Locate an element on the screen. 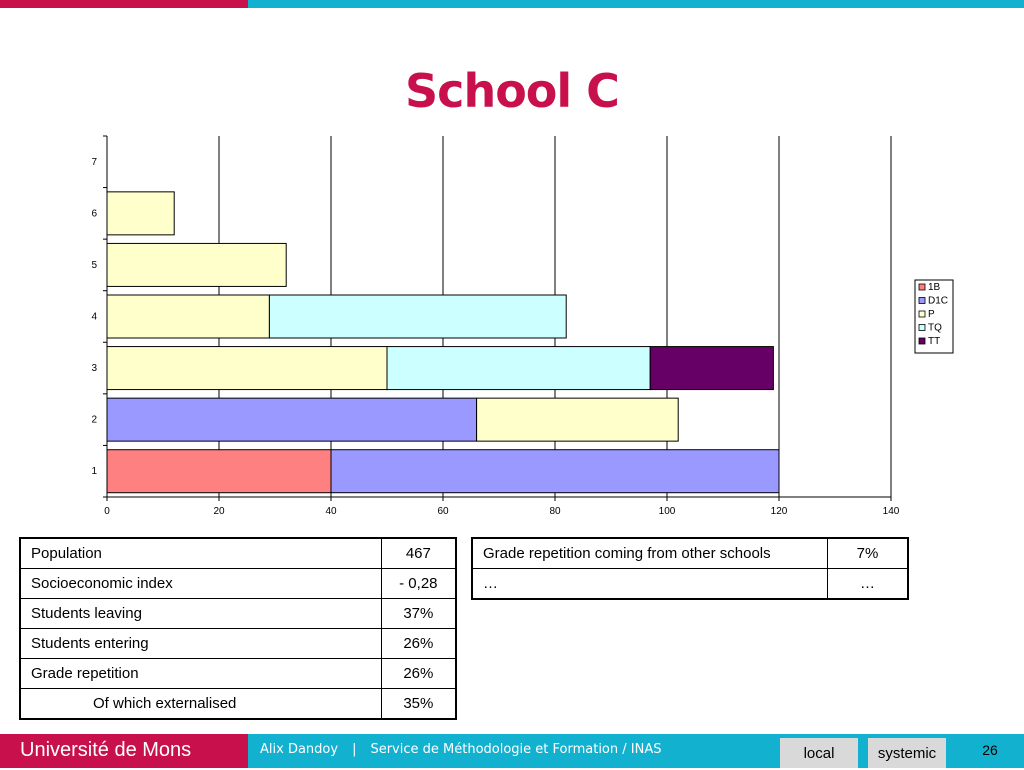 The image size is (1024, 770). row-value: 37% is located at coordinates (418, 613).